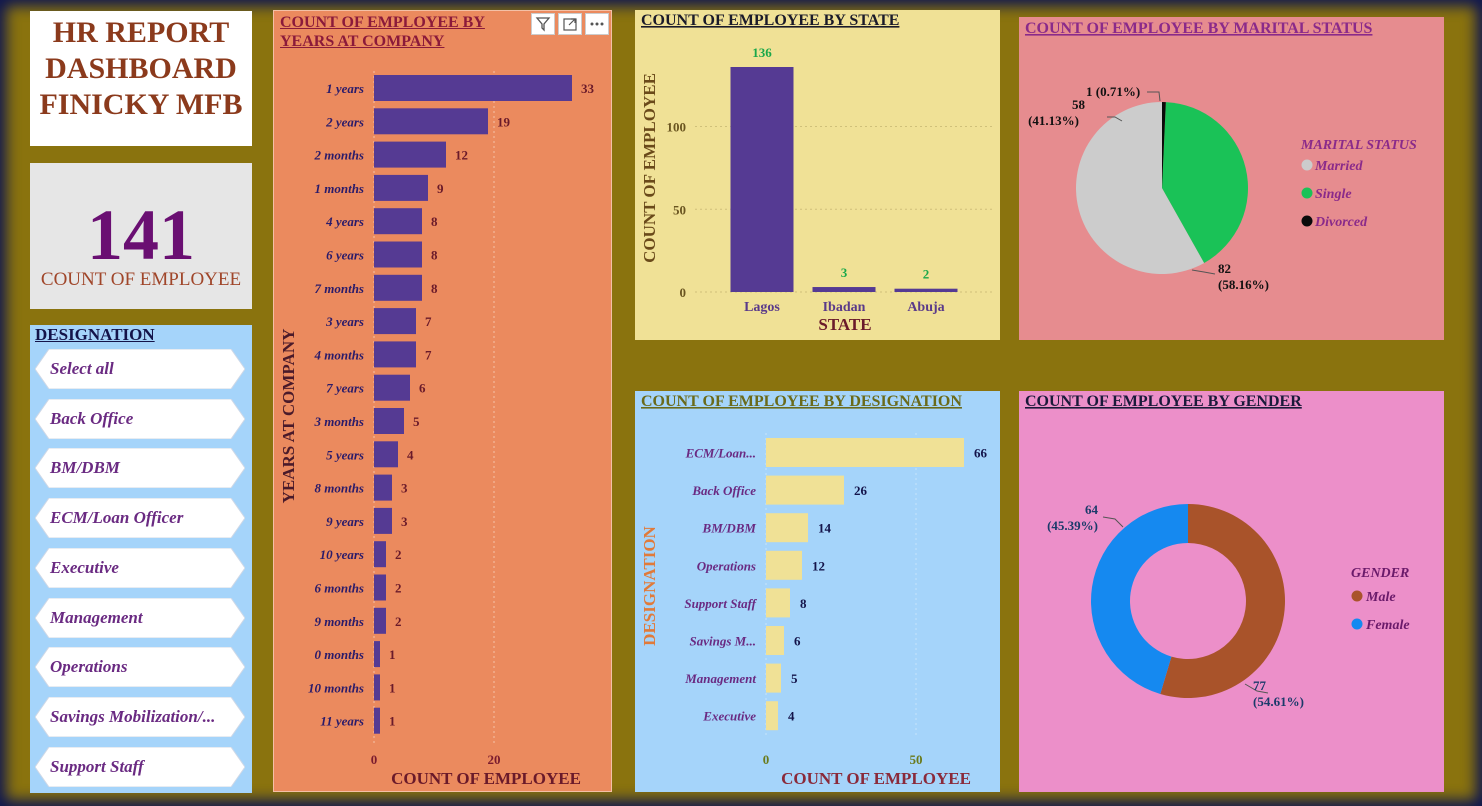  What do you see at coordinates (1222, 601) in the screenshot?
I see `pie-slice-male` at bounding box center [1222, 601].